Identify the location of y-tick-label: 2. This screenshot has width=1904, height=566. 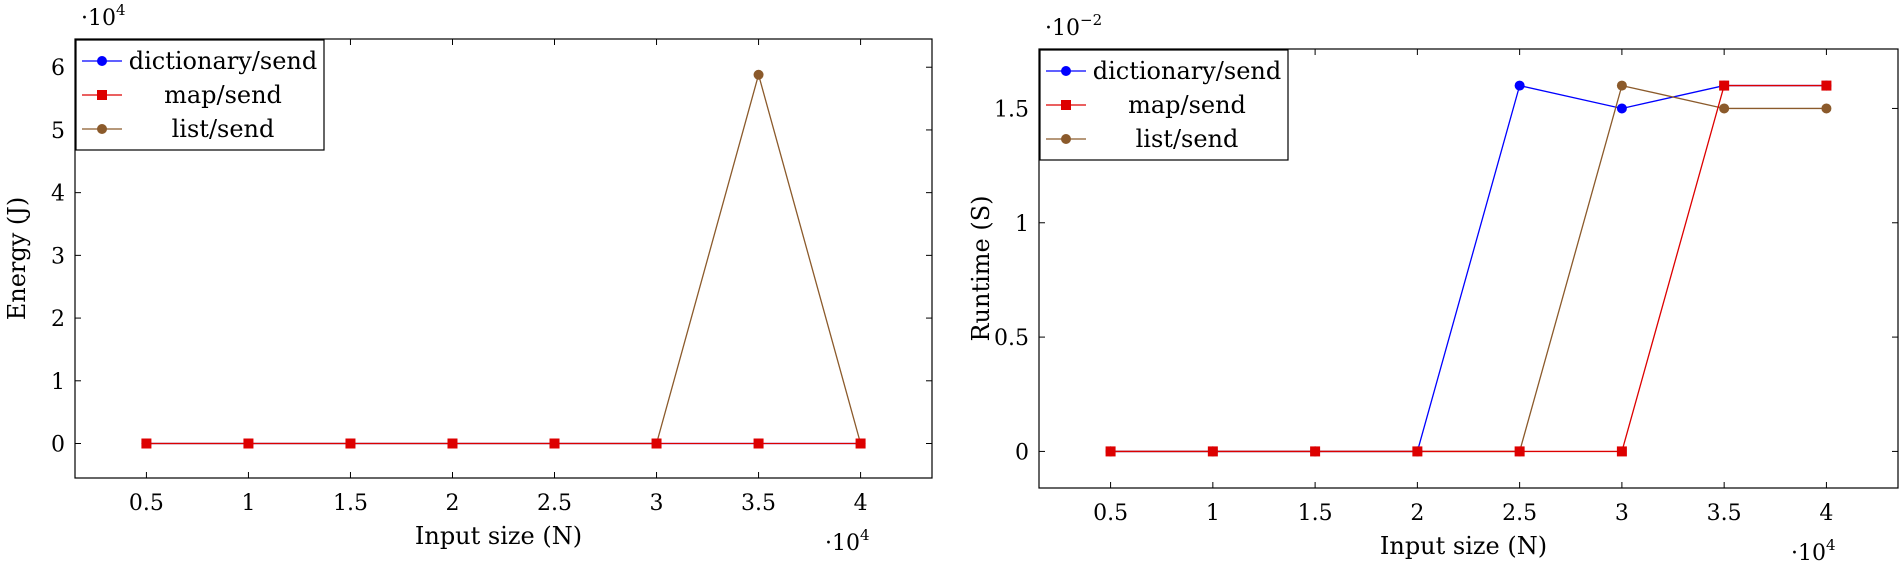
(58, 319).